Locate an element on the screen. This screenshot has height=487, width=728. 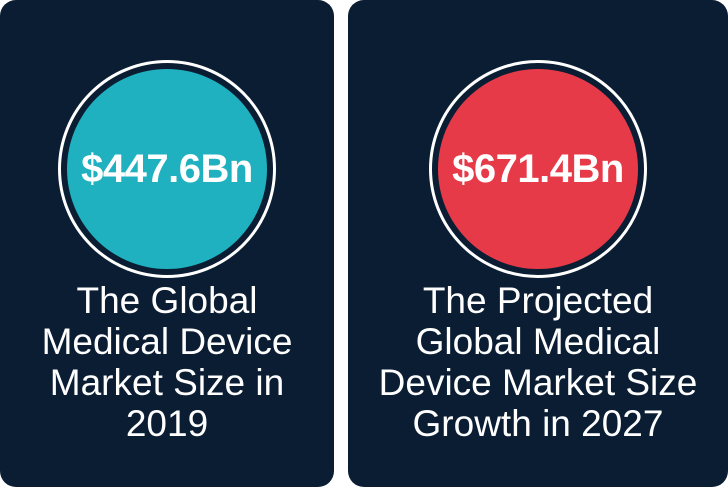
caption-line: The Global is located at coordinates (167, 300).